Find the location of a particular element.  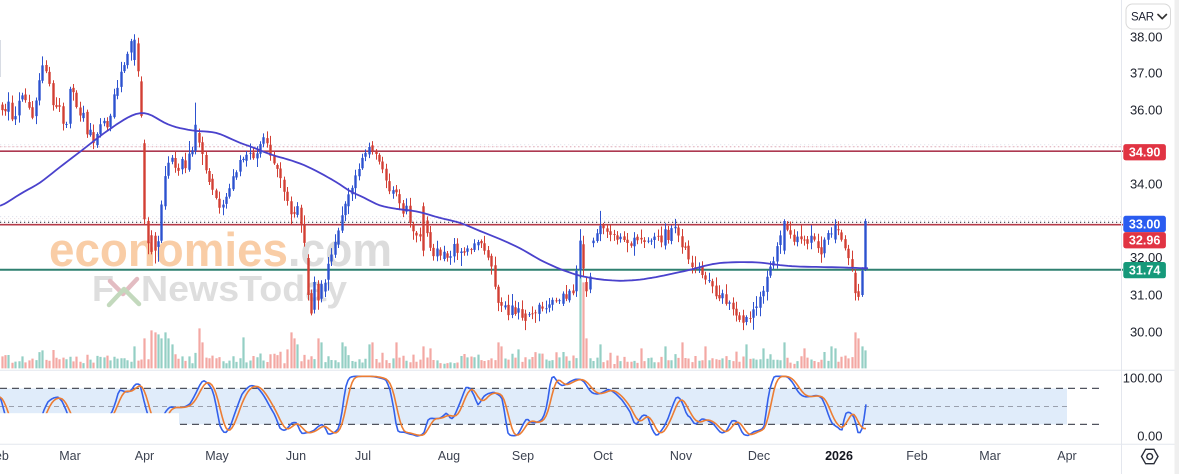

svg-text: Jun is located at coordinates (296, 456).